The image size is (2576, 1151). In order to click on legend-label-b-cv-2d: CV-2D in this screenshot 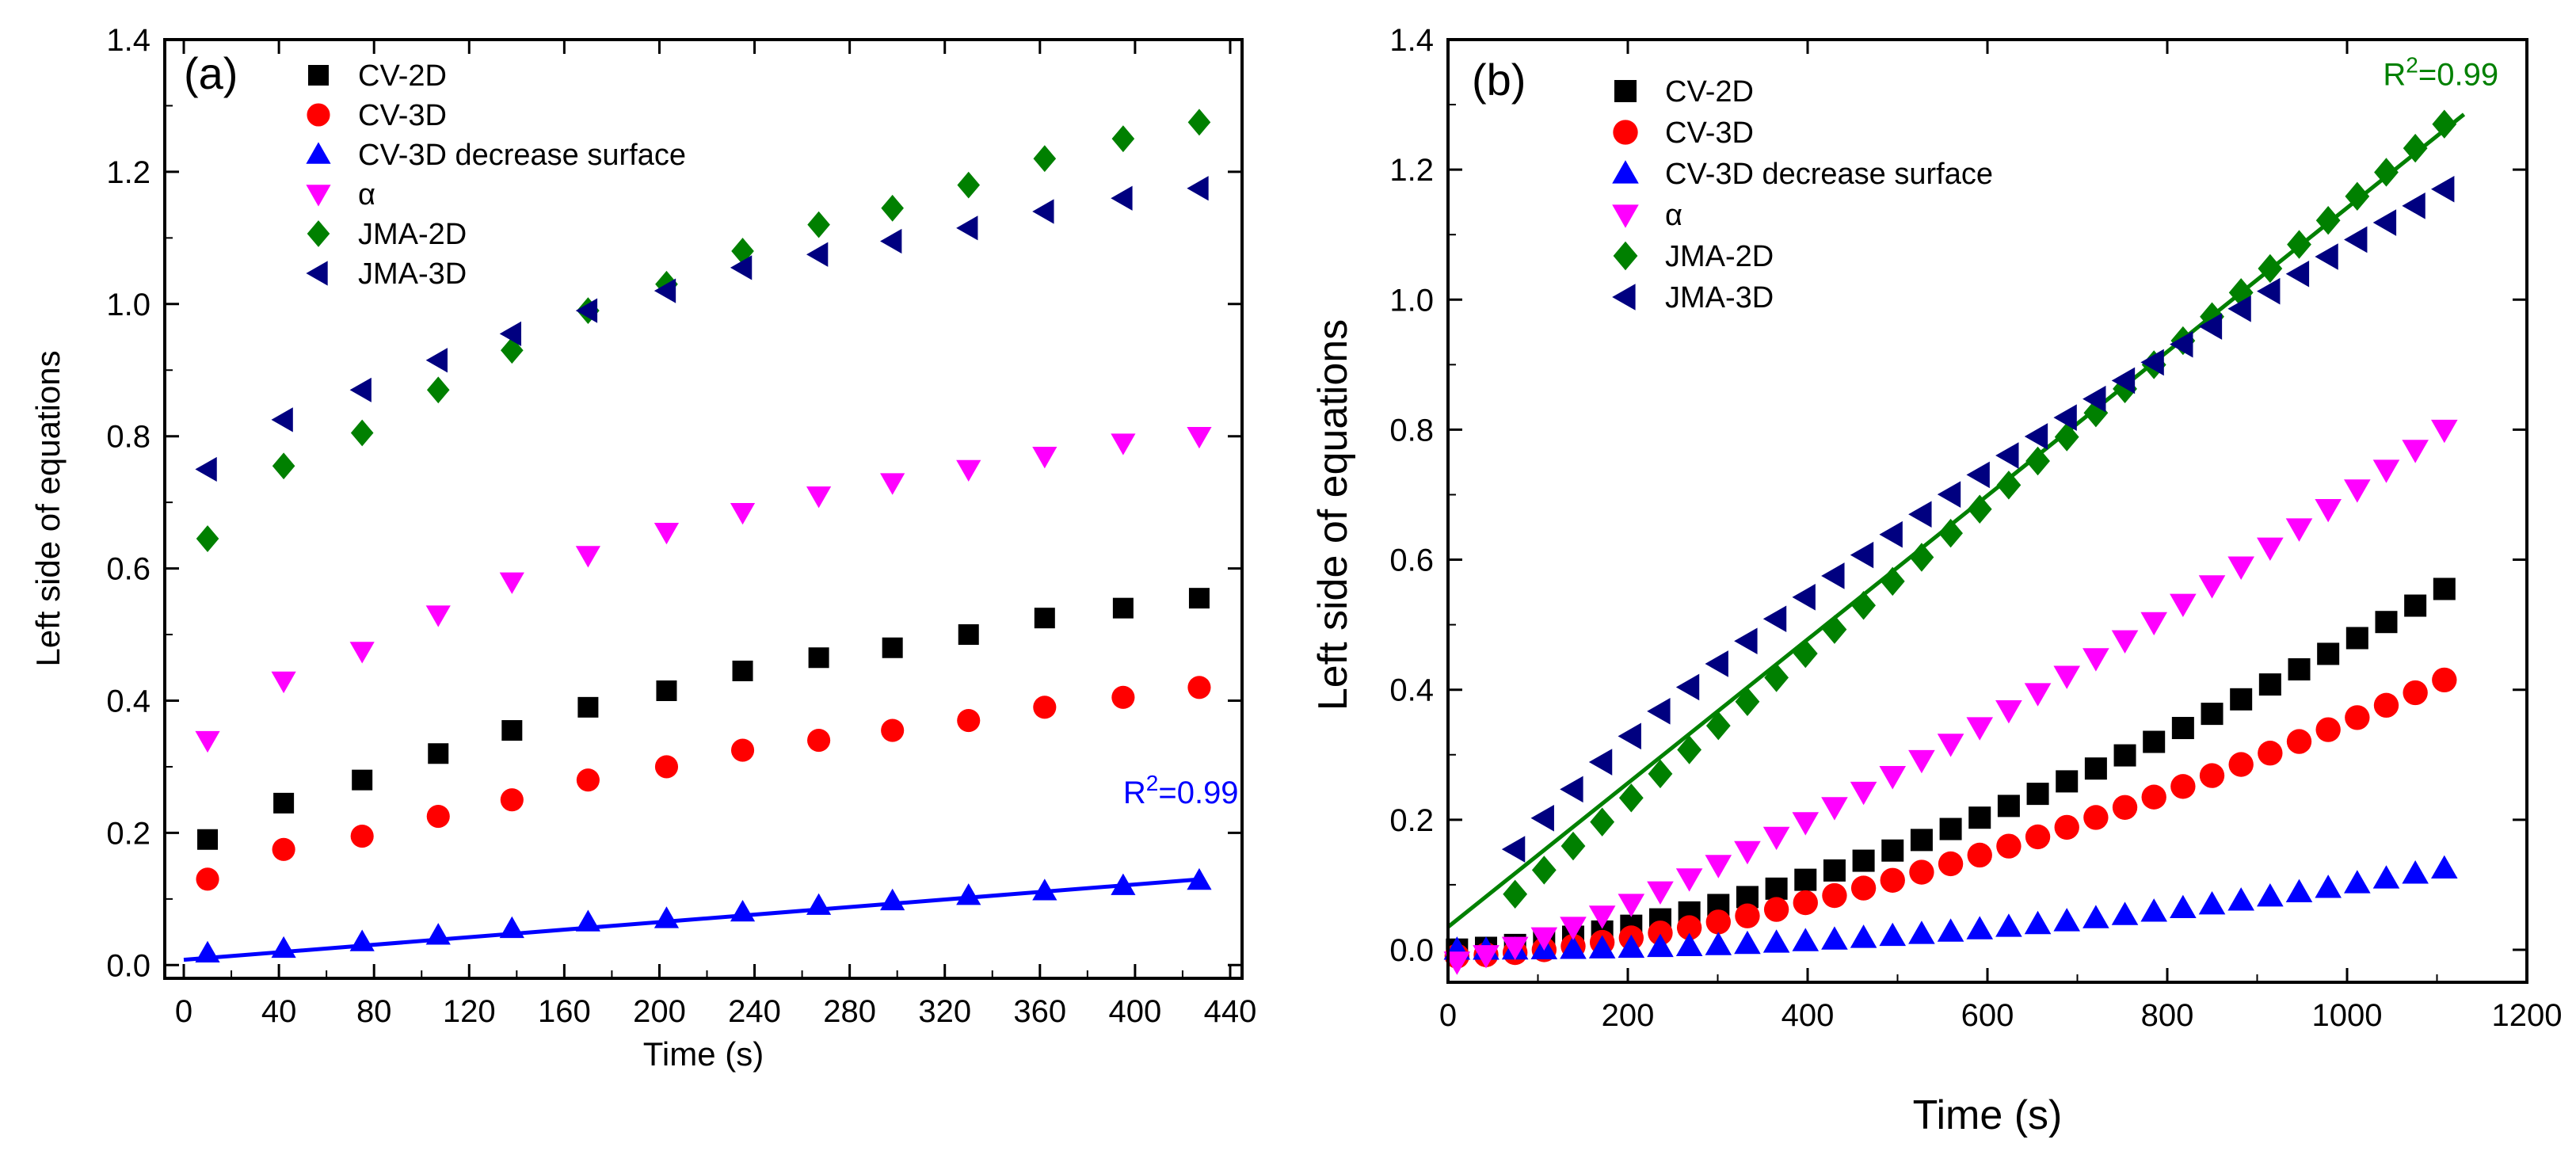, I will do `click(1710, 92)`.